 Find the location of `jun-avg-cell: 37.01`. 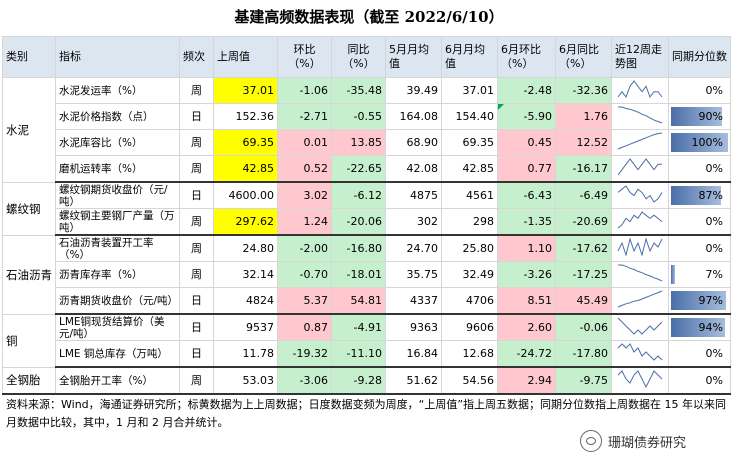

jun-avg-cell: 37.01 is located at coordinates (469, 90).